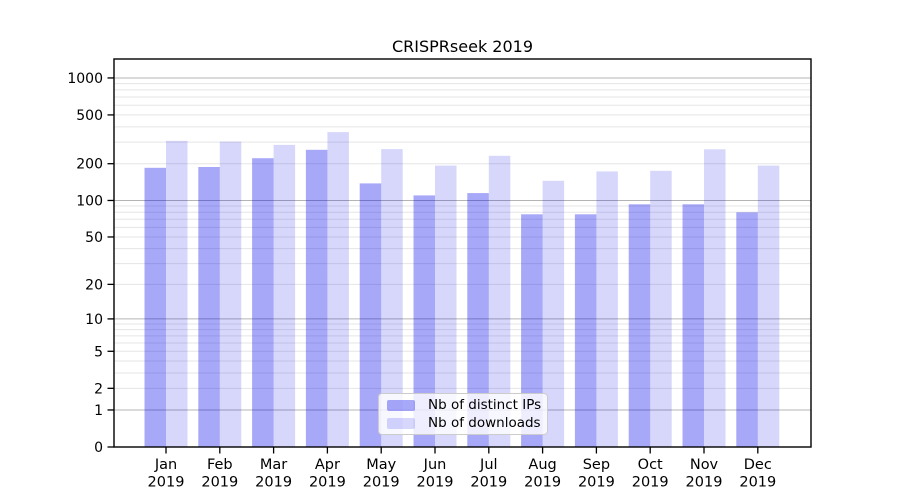  Describe the element at coordinates (704, 483) in the screenshot. I see `x-tick-year-nov: 2019` at that location.